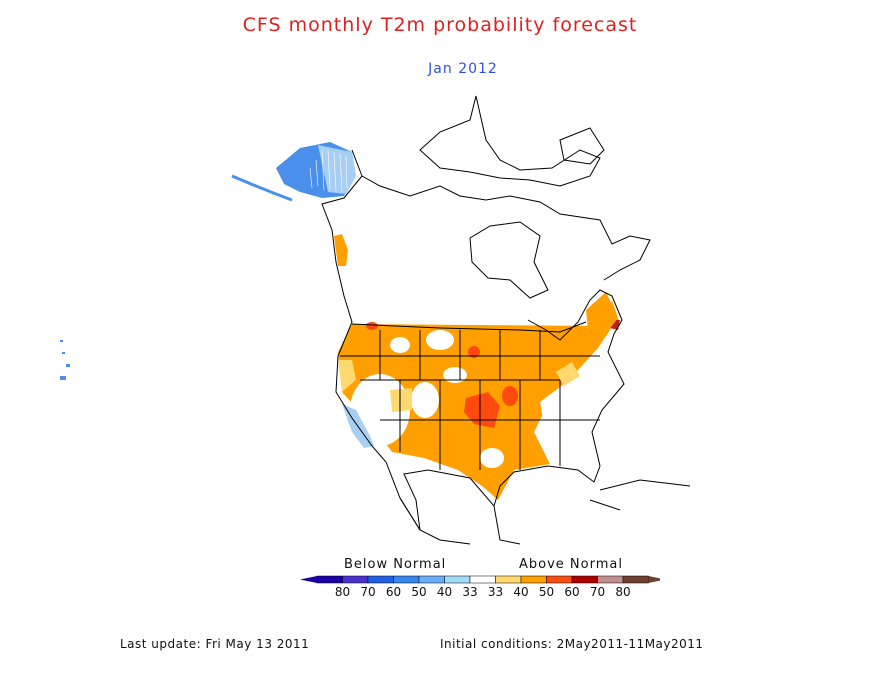  I want to click on initial-conditions-text: Initial conditions: 2May2011-11May2011, so click(572, 644).